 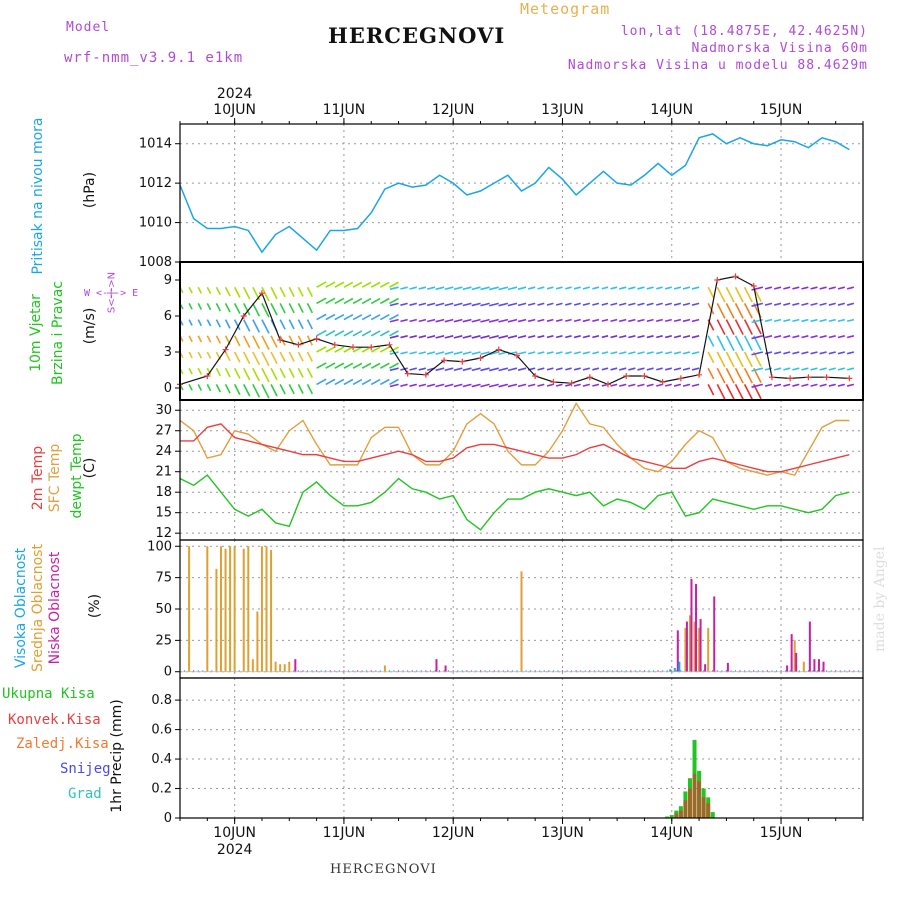 I want to click on top-day-label: 14JUN, so click(x=671, y=110).